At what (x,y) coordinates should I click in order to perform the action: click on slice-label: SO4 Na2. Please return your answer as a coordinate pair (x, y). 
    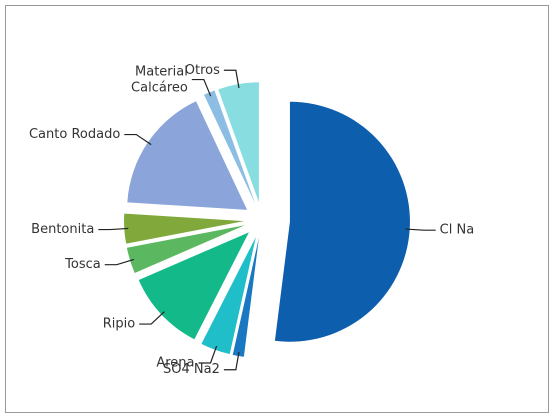
    Looking at the image, I should click on (191, 369).